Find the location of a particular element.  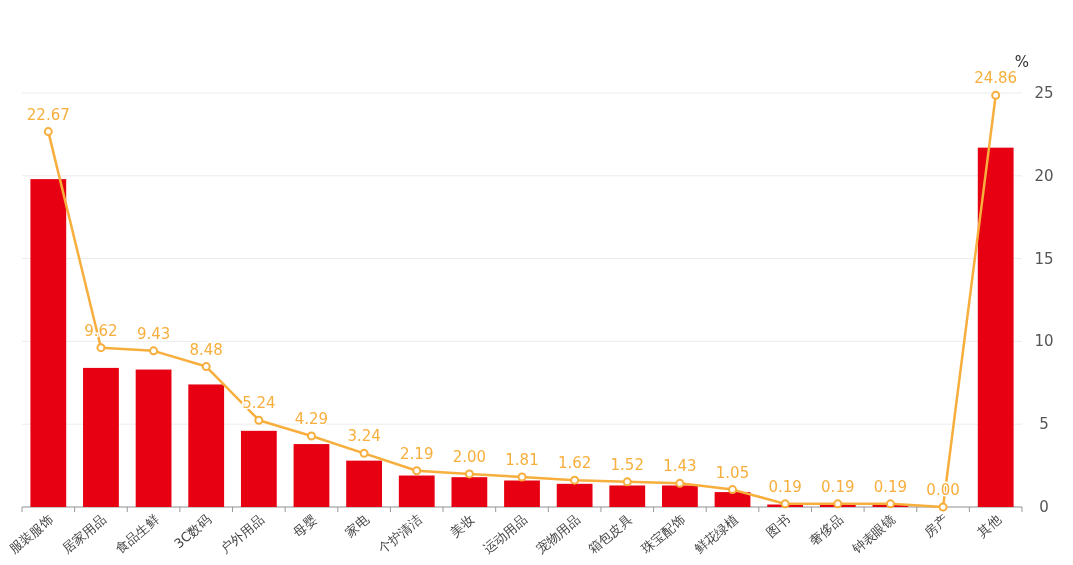

x-tick-label: 箱包皮具 is located at coordinates (610, 534).